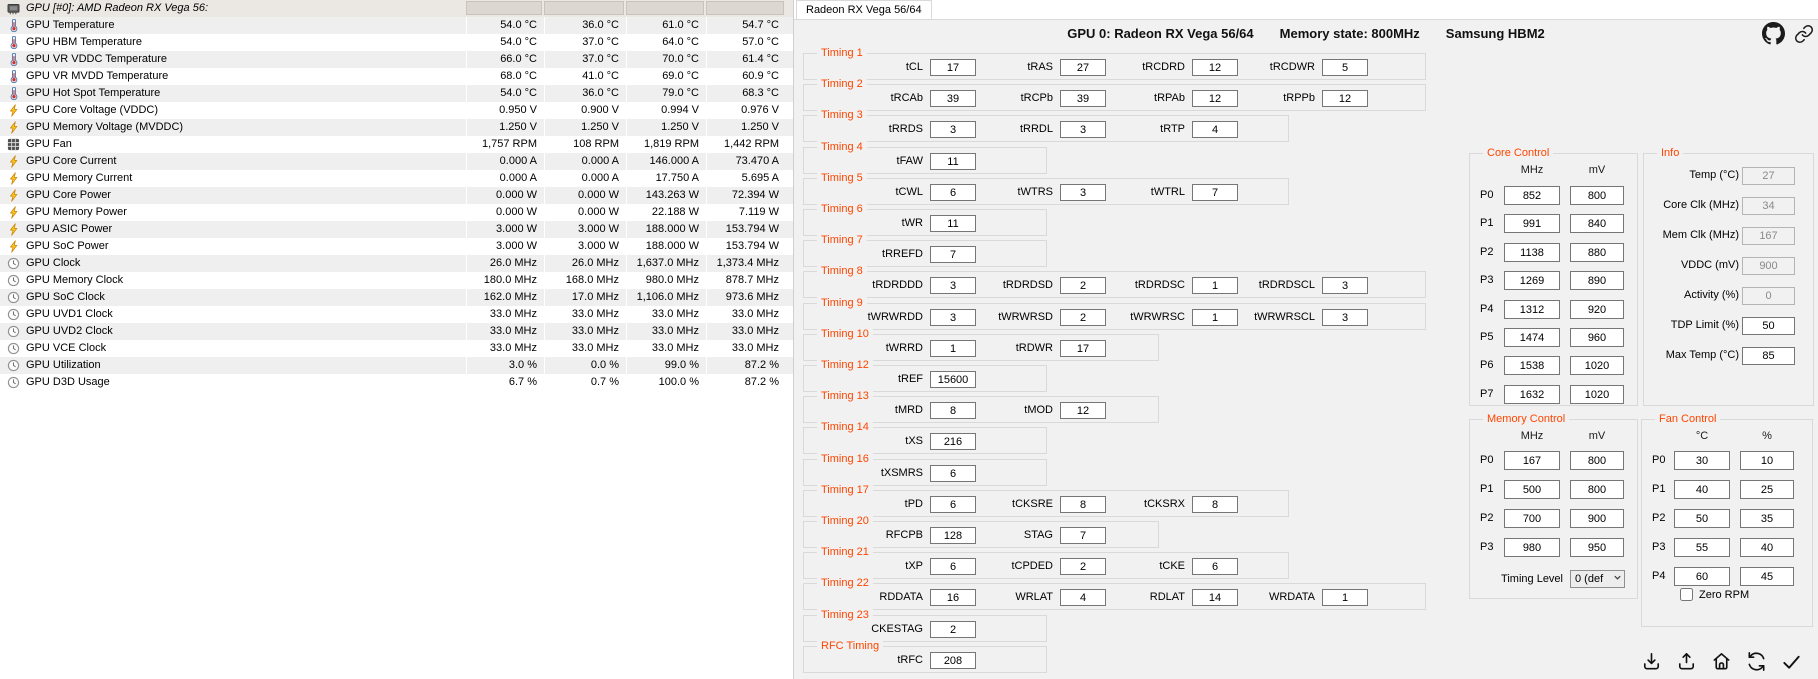 Image resolution: width=1818 pixels, height=679 pixels. What do you see at coordinates (1702, 576) in the screenshot?
I see `fan-p4-temp-input` at bounding box center [1702, 576].